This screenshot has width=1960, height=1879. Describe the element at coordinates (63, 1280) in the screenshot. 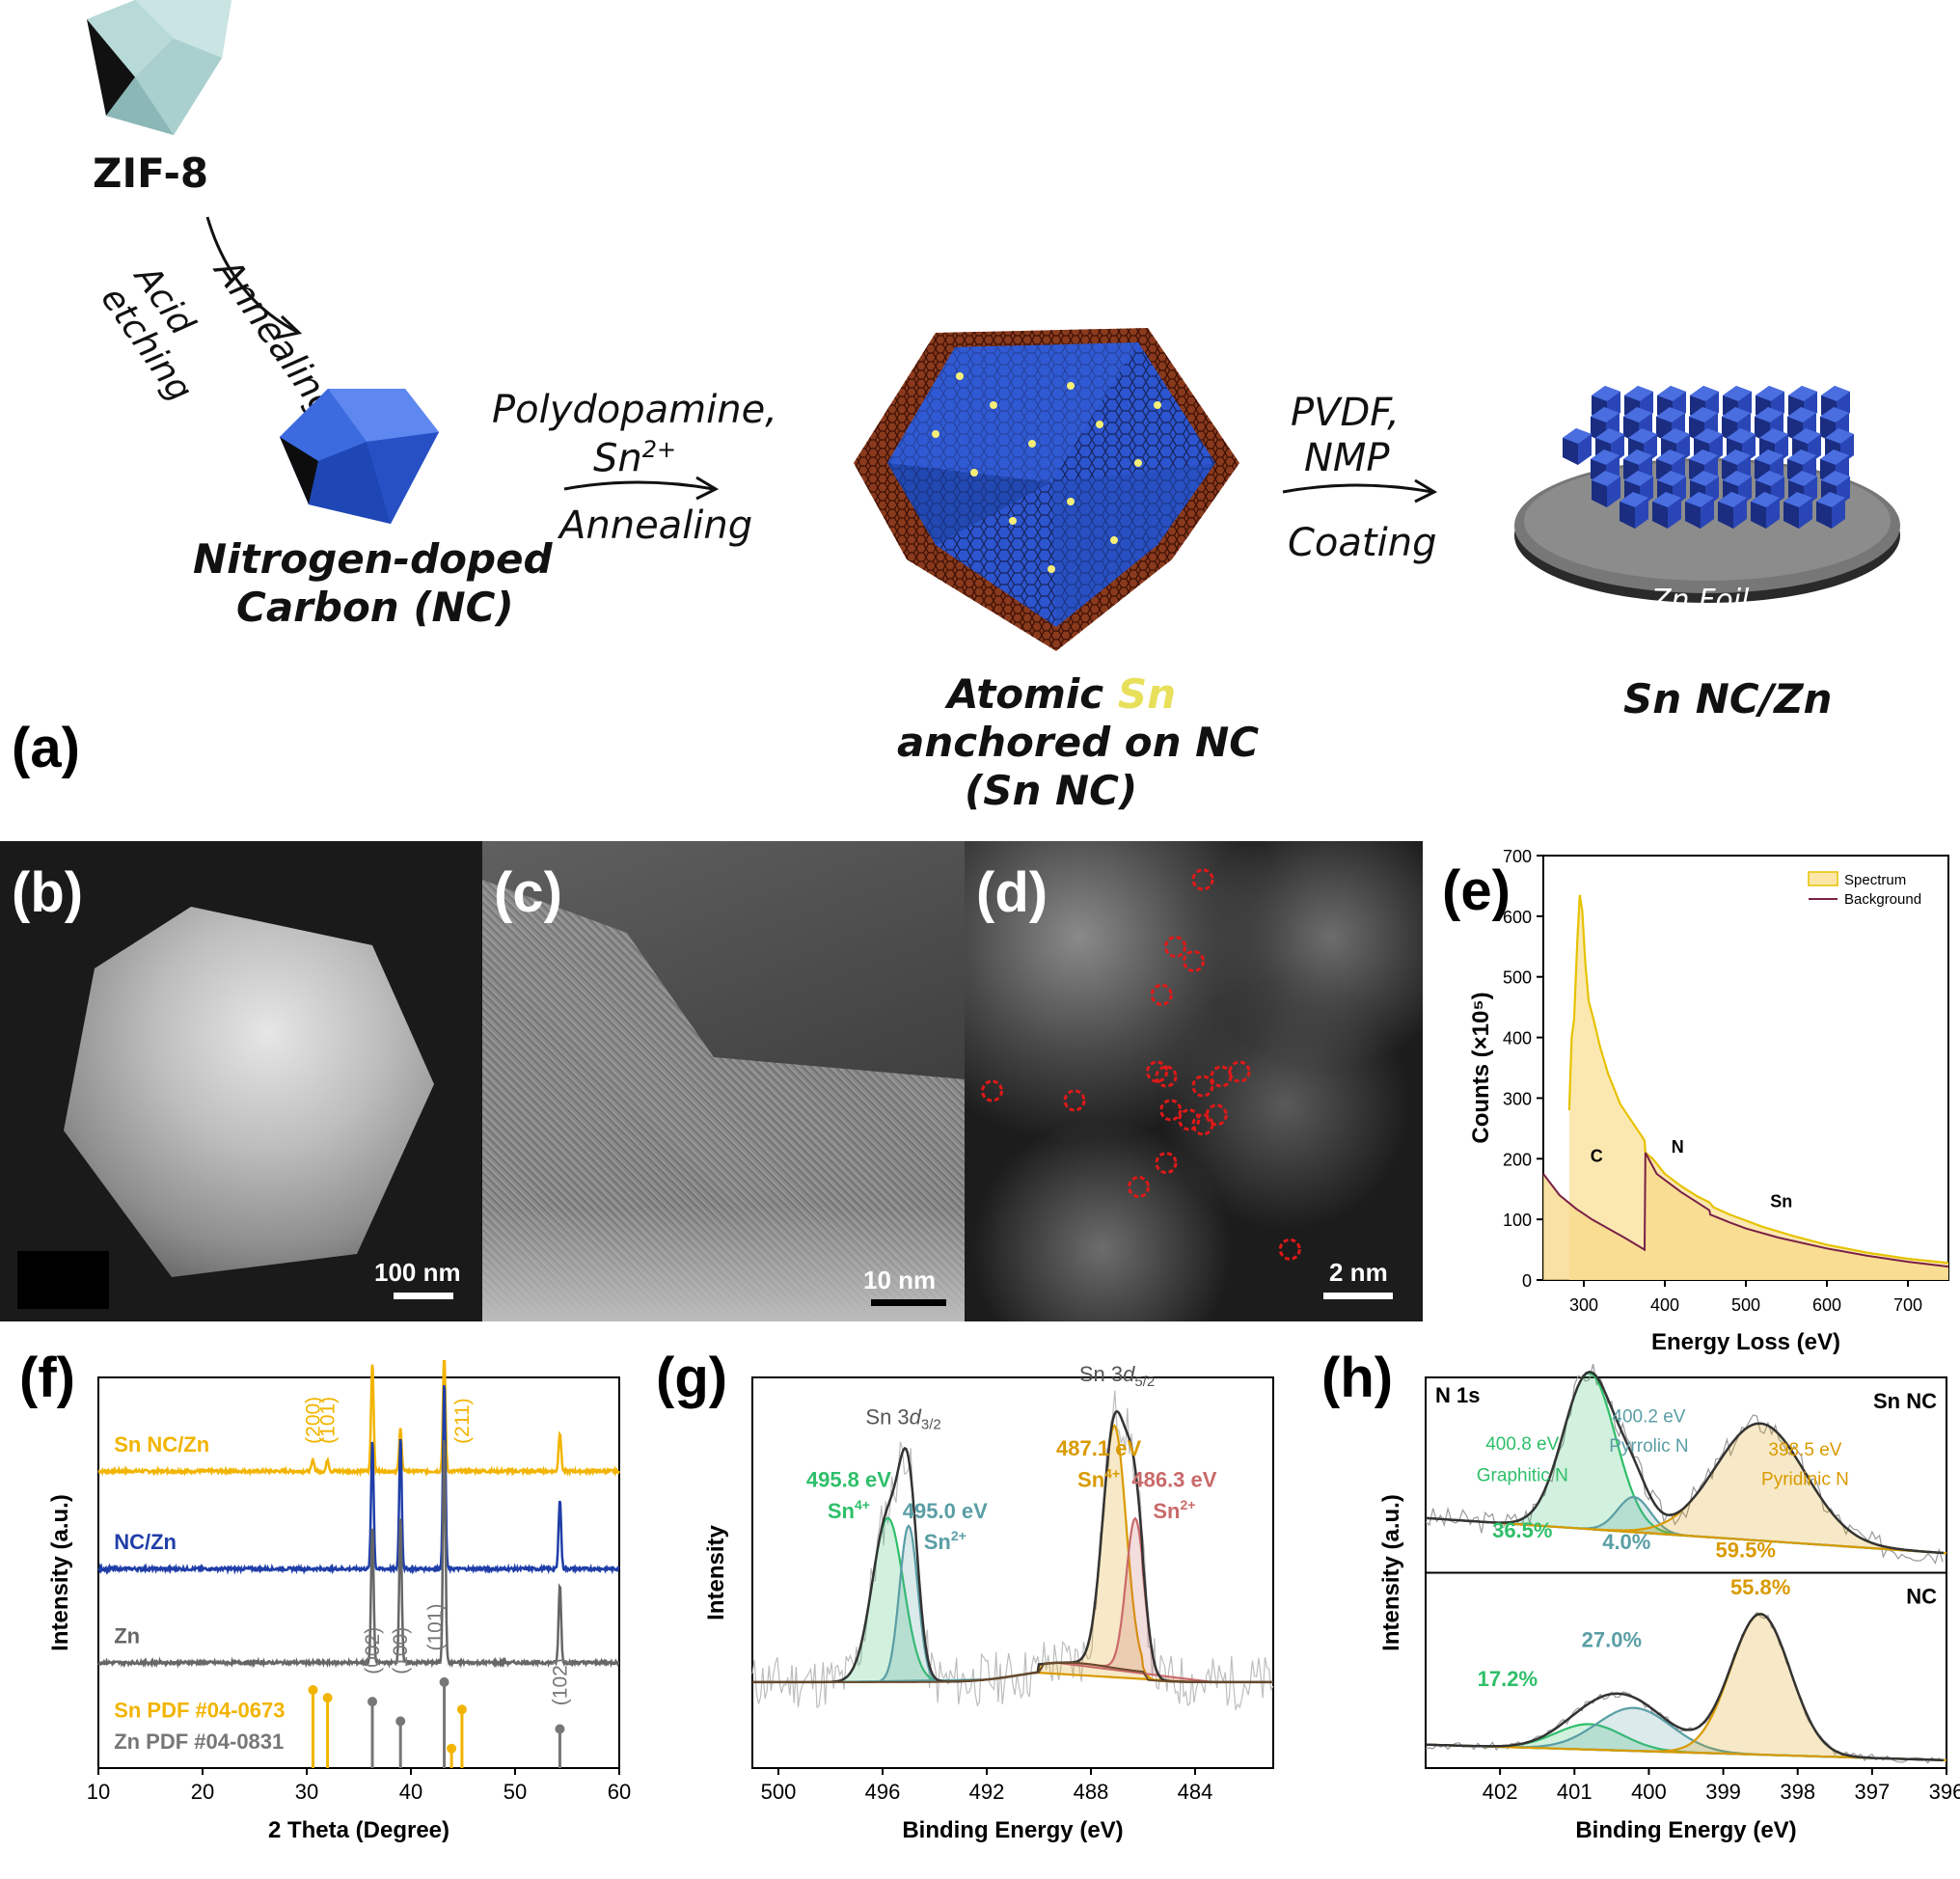

I see `micrograph-b-mask` at that location.